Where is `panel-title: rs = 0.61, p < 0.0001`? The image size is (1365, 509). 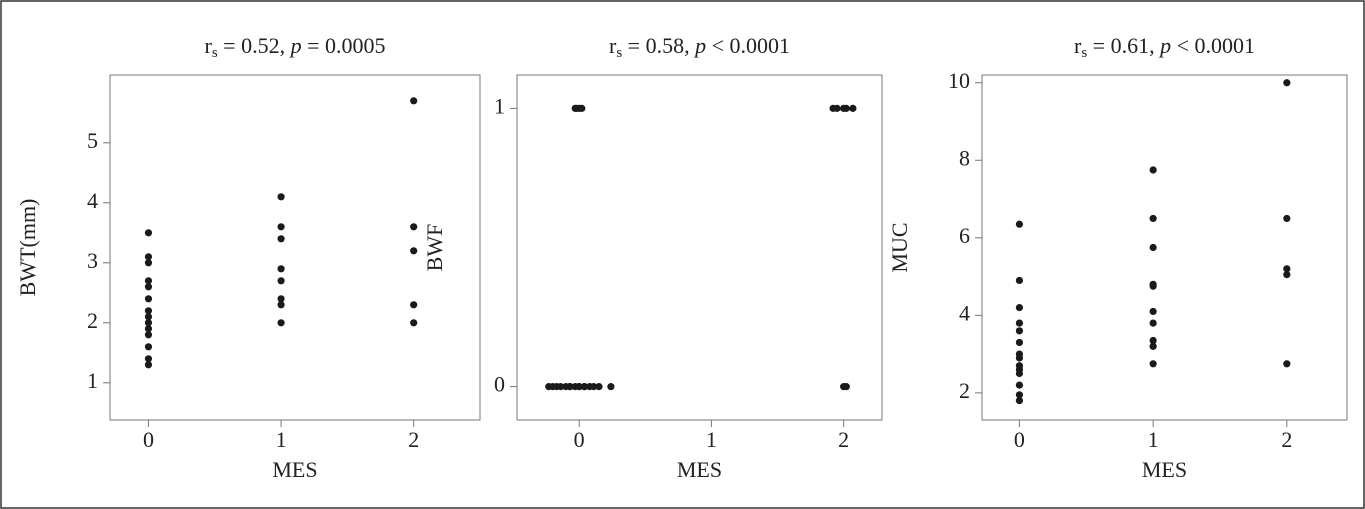
panel-title: rs = 0.61, p < 0.0001 is located at coordinates (1164, 47).